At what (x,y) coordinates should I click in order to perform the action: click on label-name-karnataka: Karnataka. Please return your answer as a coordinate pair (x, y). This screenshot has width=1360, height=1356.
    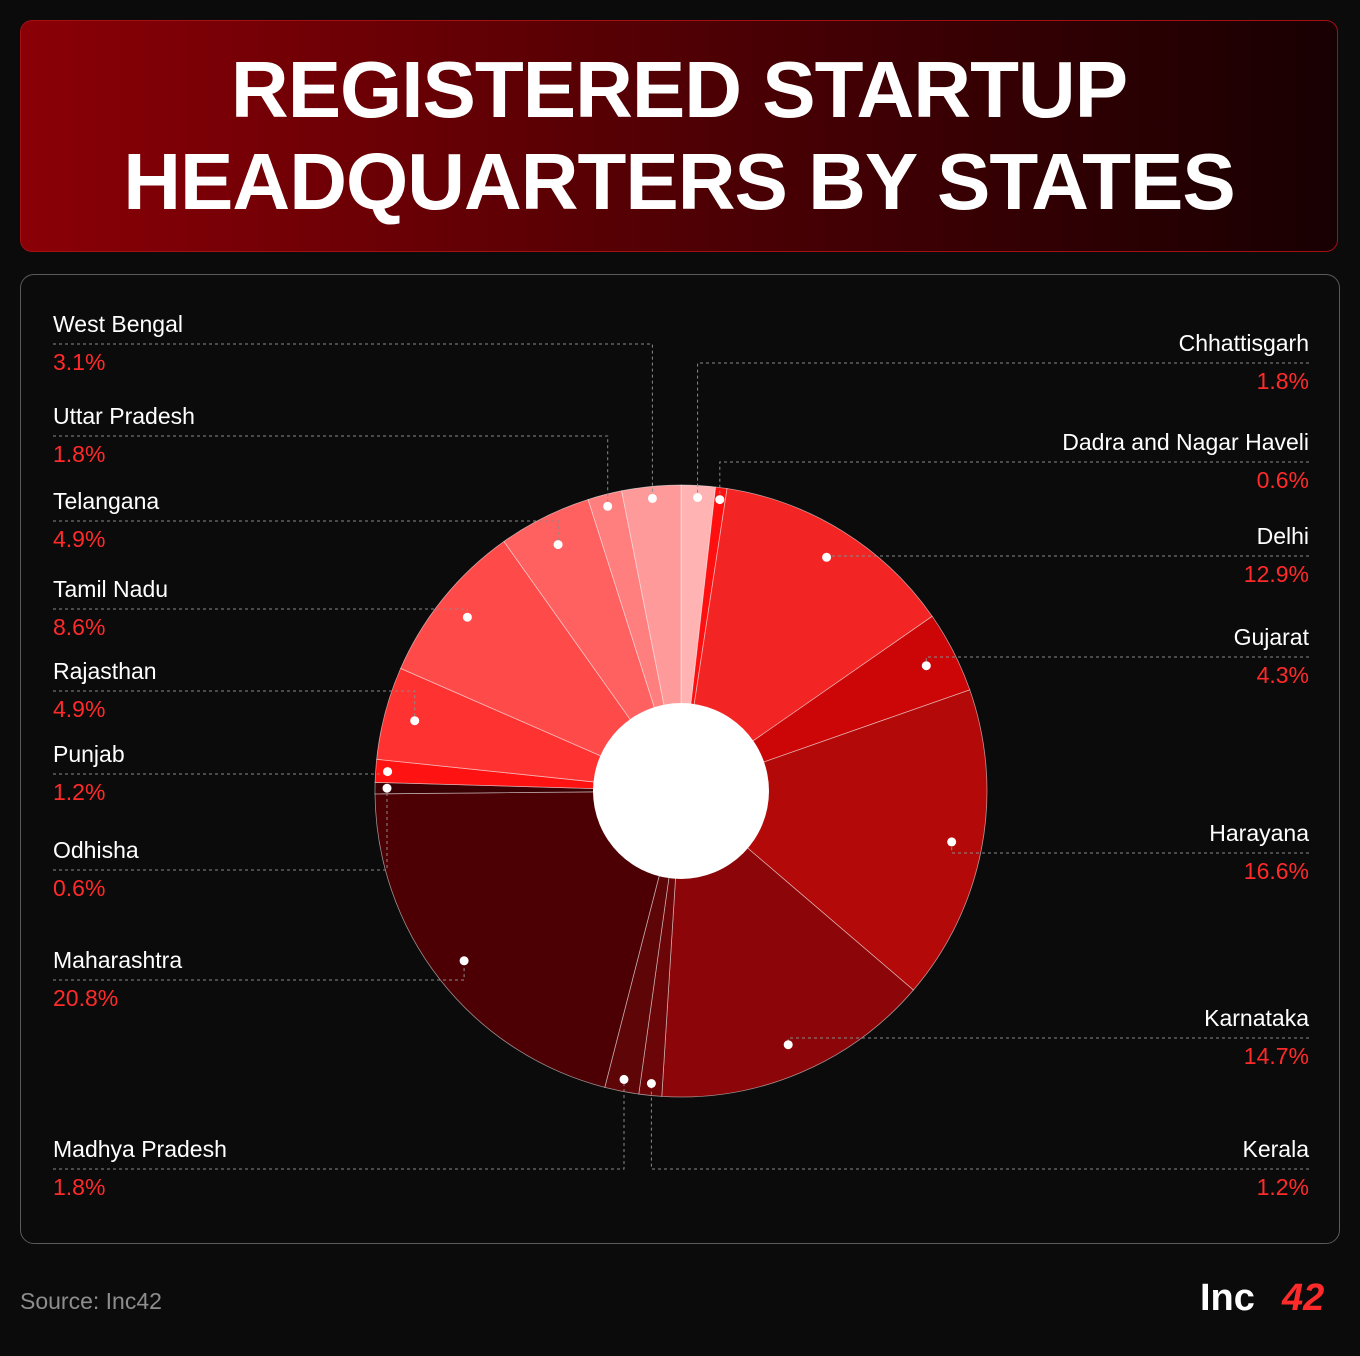
    Looking at the image, I should click on (1256, 1018).